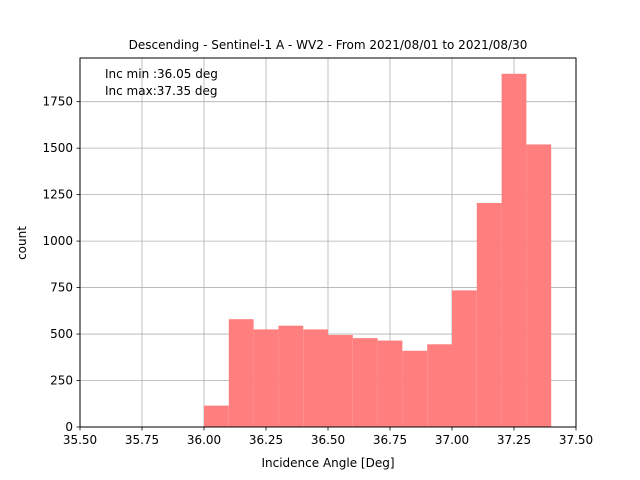 The image size is (640, 480). I want to click on y-tick-label: 750, so click(61, 288).